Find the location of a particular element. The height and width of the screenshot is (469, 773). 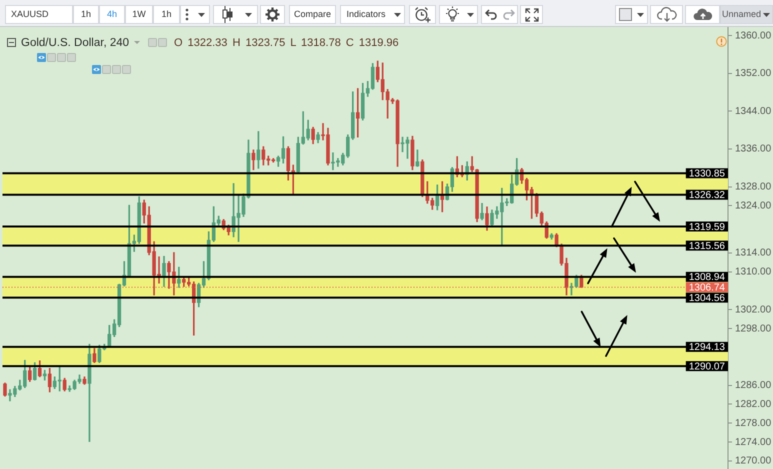

y-tick-label: 1282.00 is located at coordinates (753, 404).